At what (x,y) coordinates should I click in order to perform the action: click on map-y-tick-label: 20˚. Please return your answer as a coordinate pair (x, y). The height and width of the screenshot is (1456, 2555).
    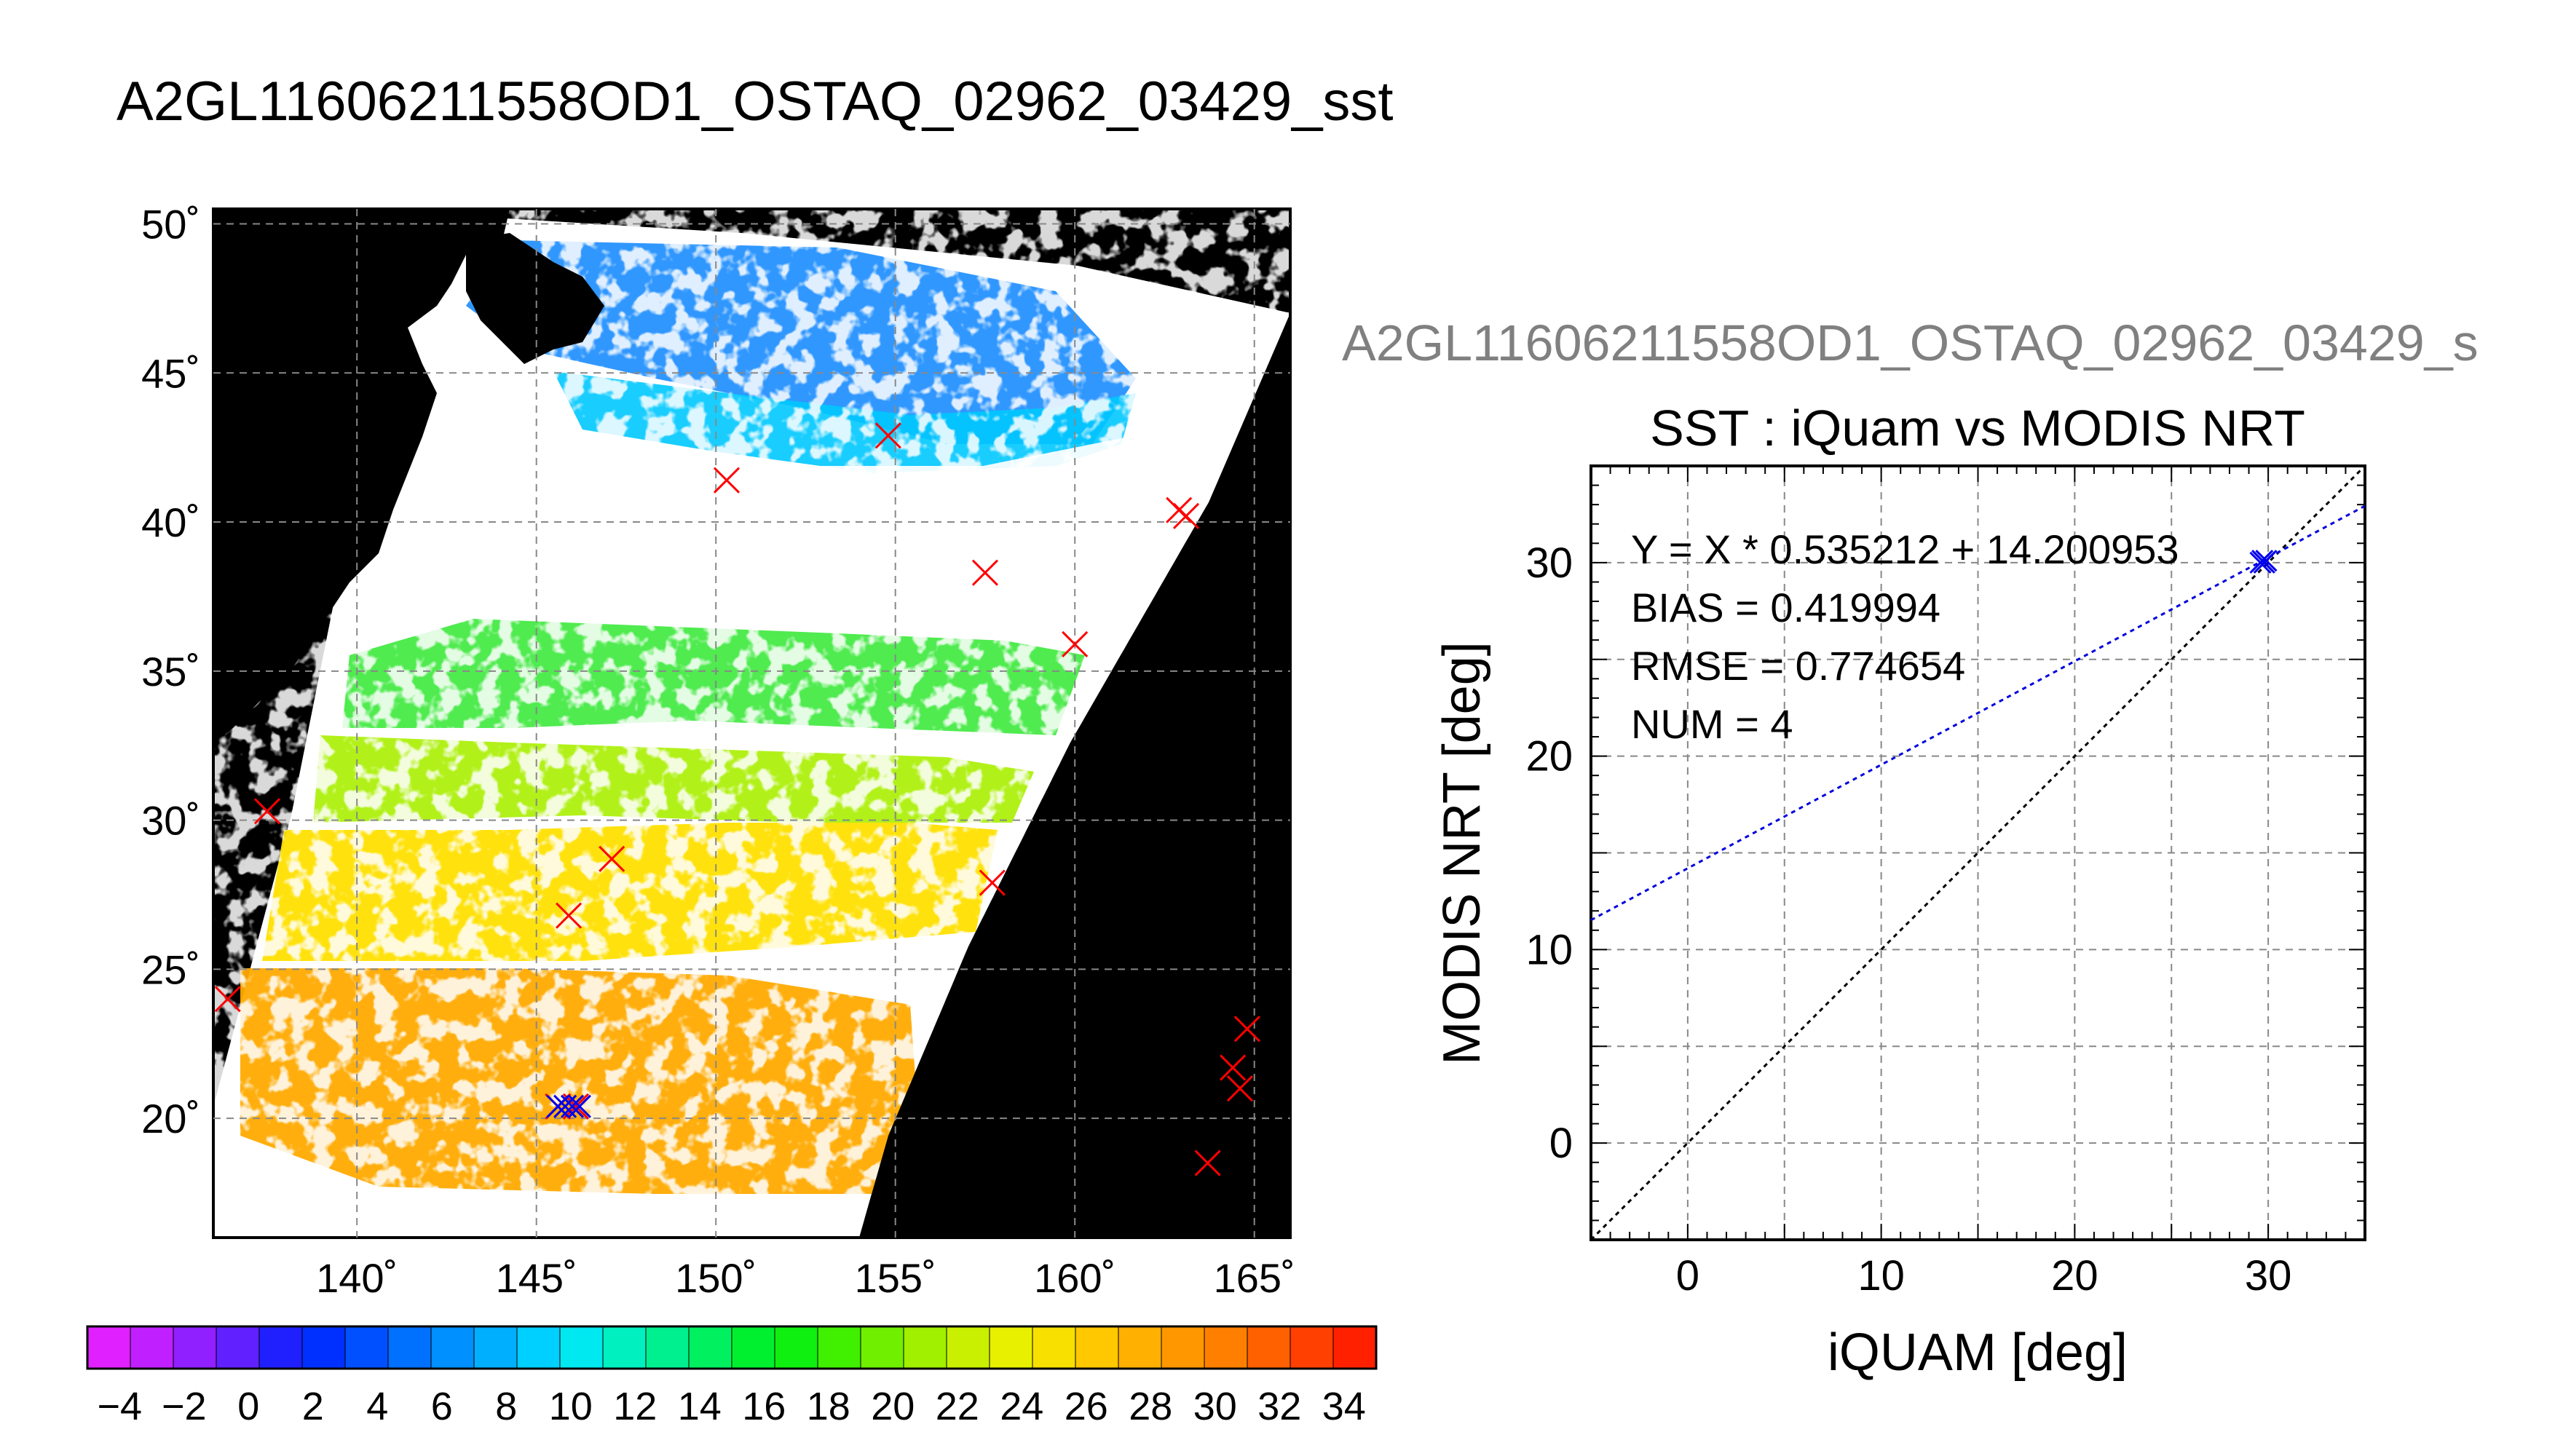
    Looking at the image, I should click on (170, 1119).